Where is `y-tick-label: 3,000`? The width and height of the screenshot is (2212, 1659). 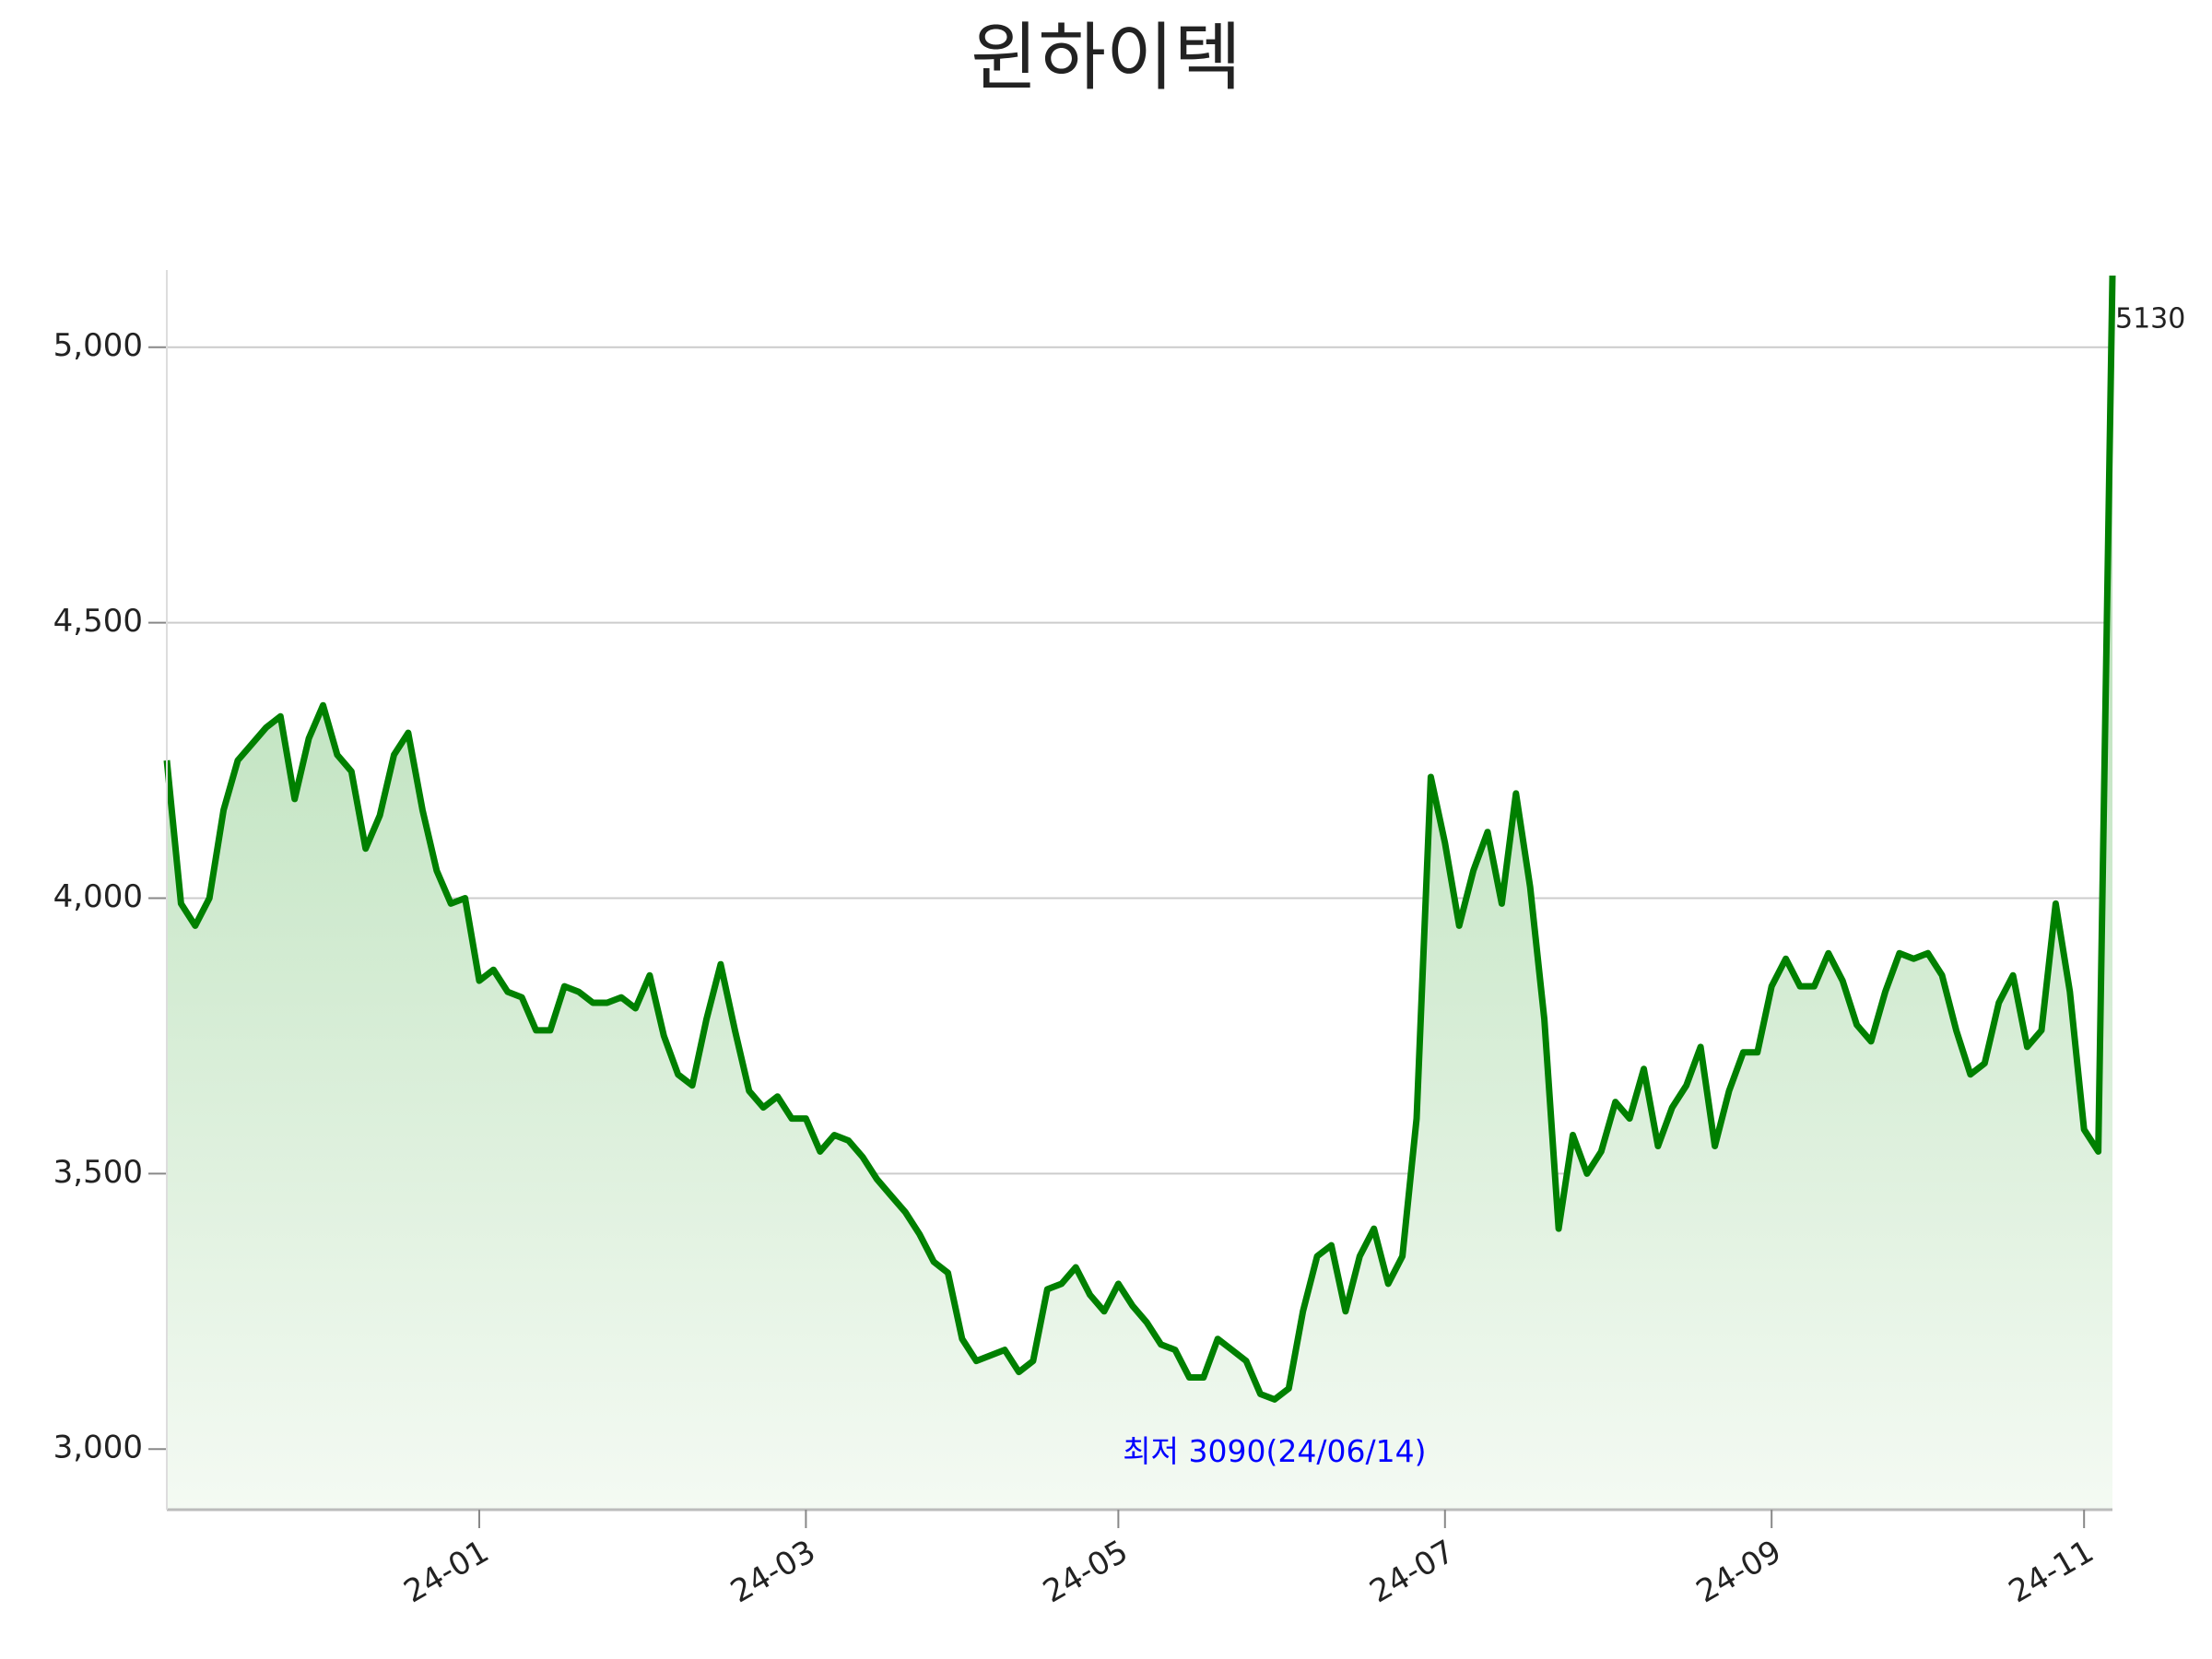 y-tick-label: 3,000 is located at coordinates (98, 1448).